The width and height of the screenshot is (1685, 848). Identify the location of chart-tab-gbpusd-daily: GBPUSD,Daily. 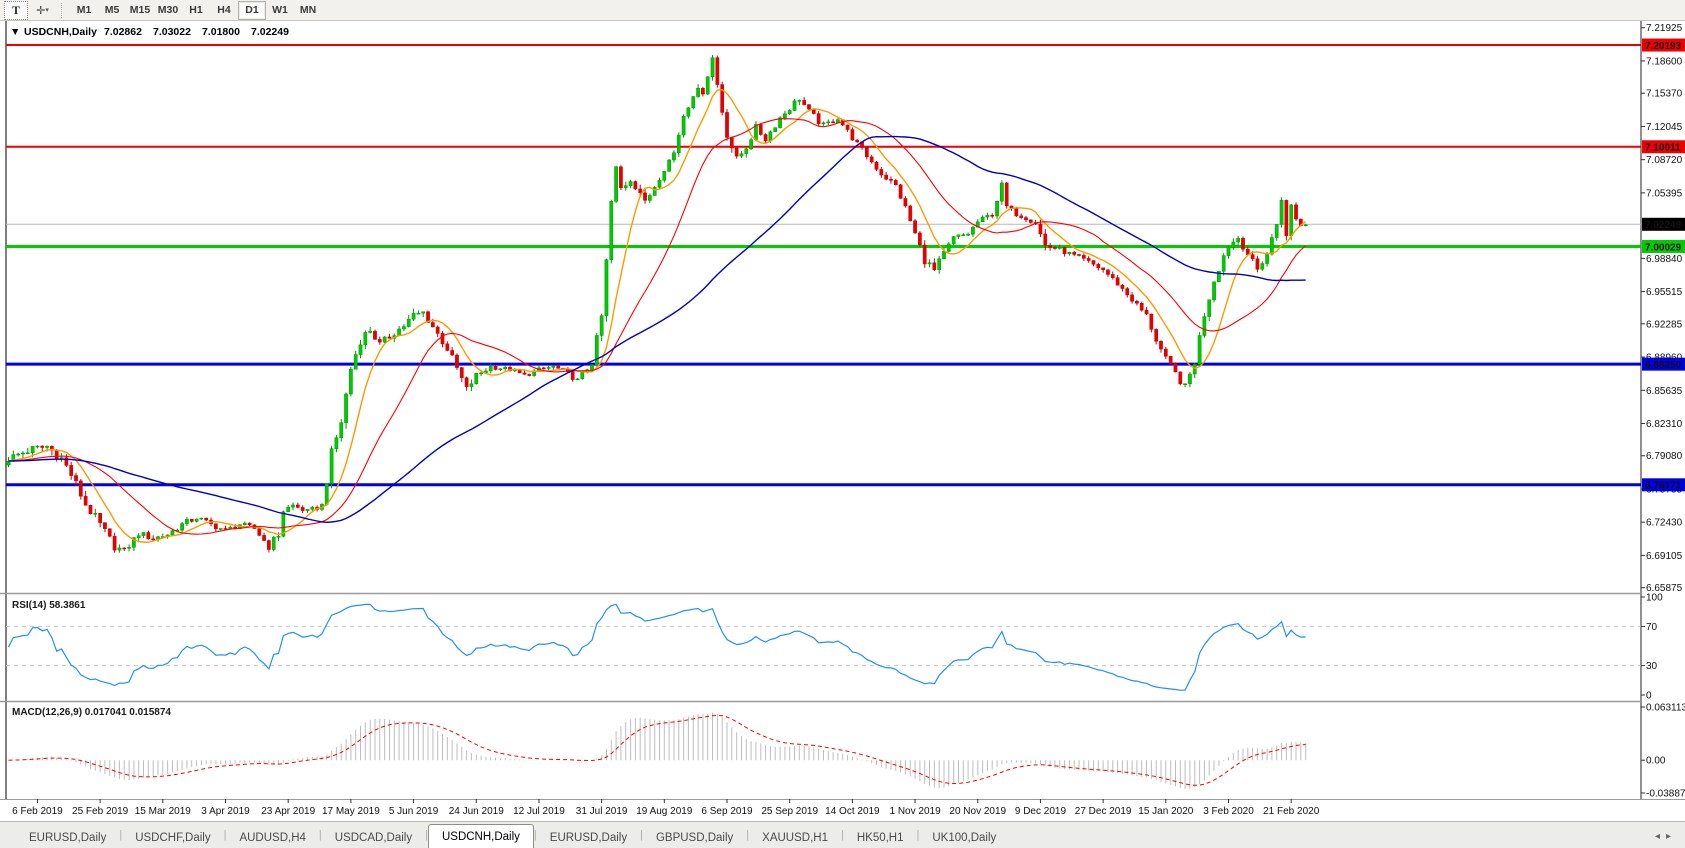
(694, 837).